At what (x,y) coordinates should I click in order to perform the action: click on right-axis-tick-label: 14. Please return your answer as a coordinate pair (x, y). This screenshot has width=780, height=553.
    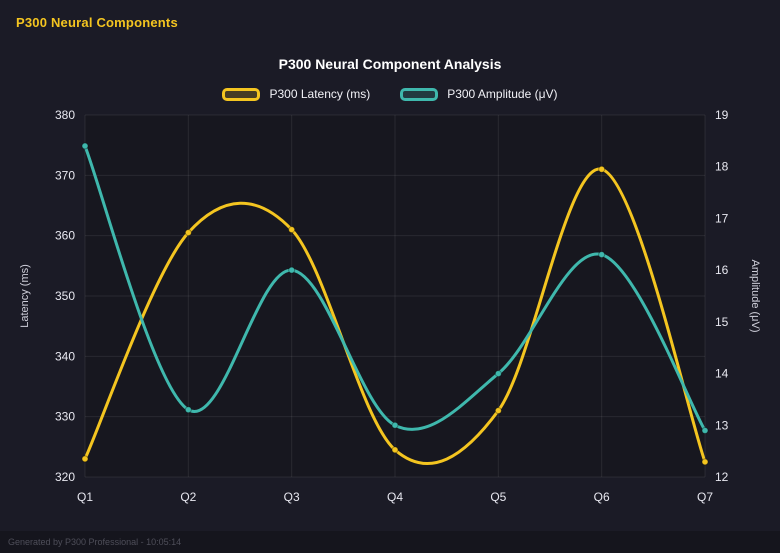
    Looking at the image, I should click on (722, 374).